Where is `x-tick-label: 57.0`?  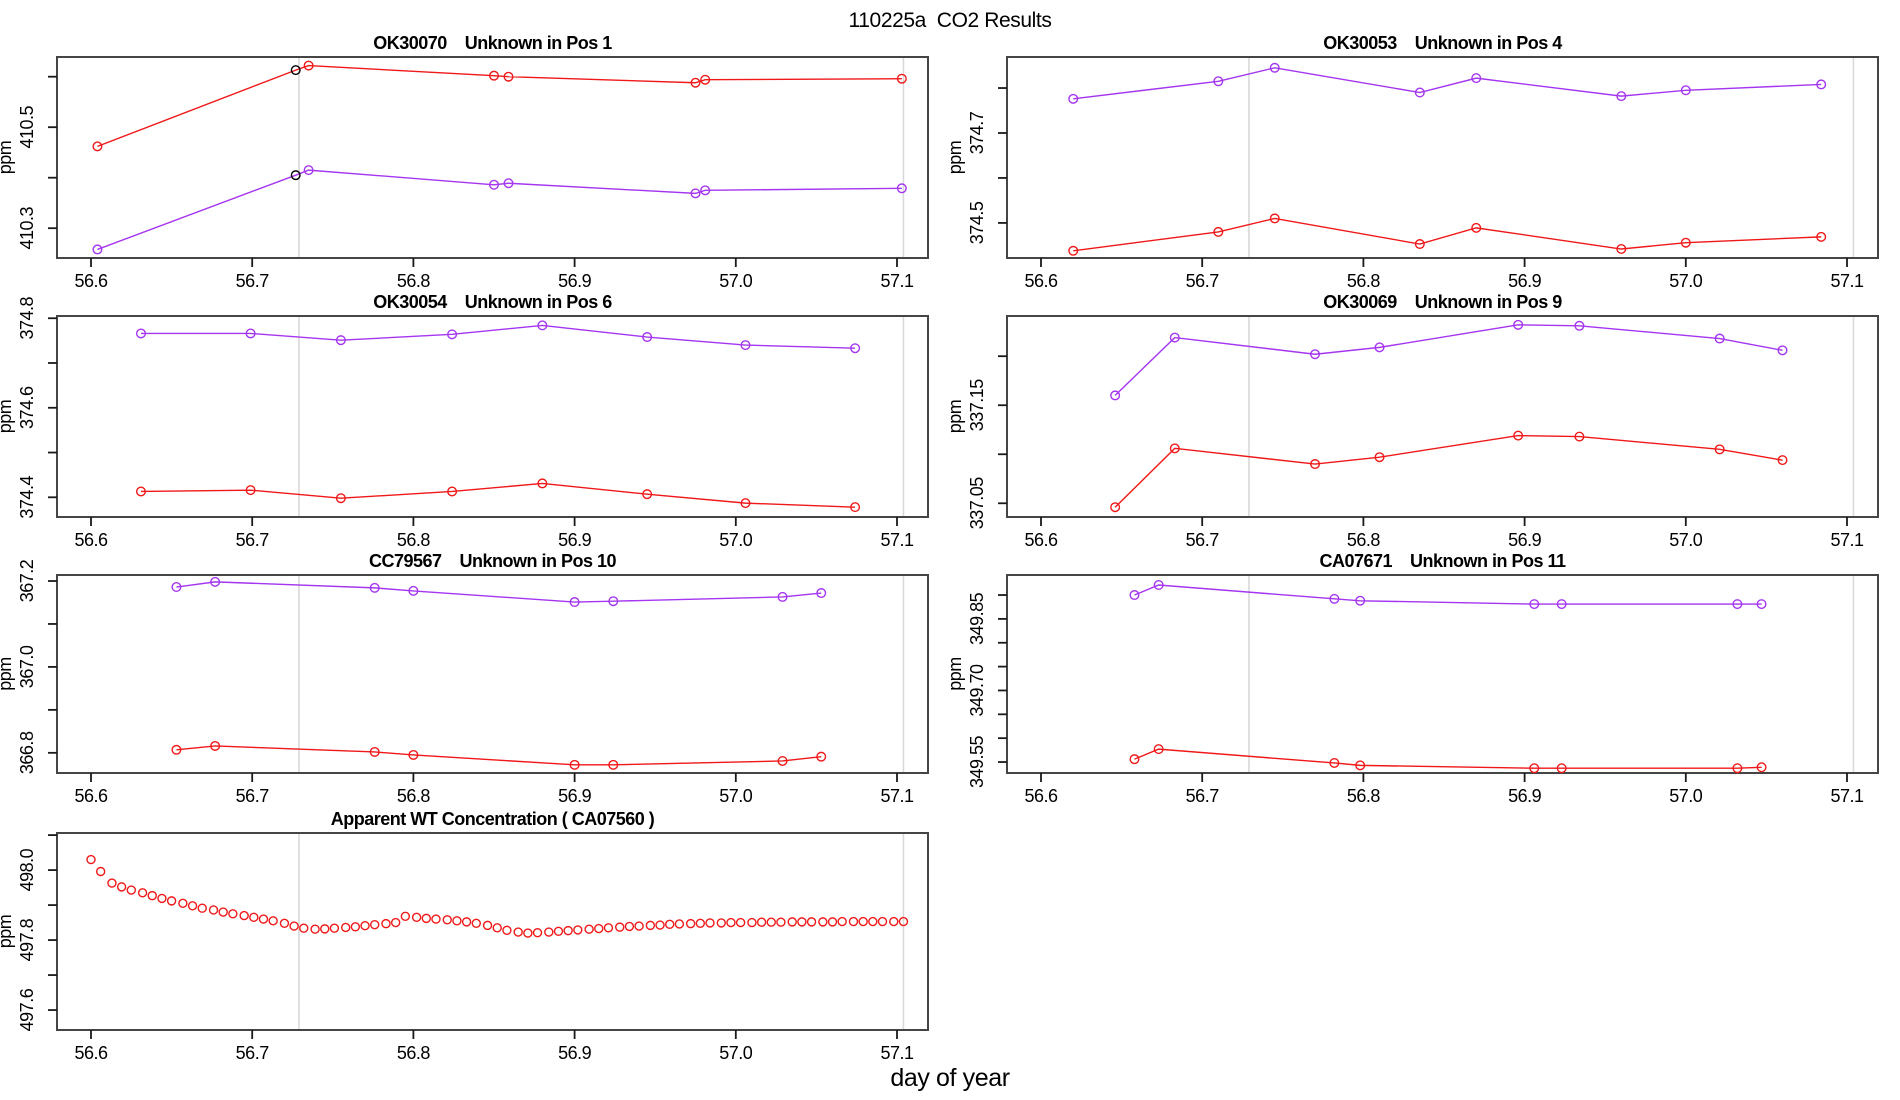 x-tick-label: 57.0 is located at coordinates (736, 796).